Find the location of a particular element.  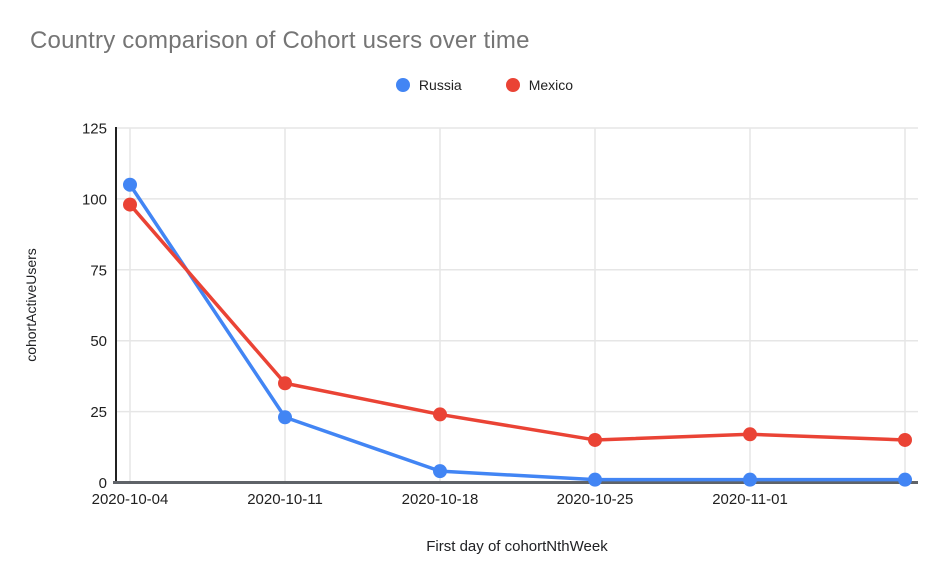

legend-label-mexico: Mexico is located at coordinates (551, 85).